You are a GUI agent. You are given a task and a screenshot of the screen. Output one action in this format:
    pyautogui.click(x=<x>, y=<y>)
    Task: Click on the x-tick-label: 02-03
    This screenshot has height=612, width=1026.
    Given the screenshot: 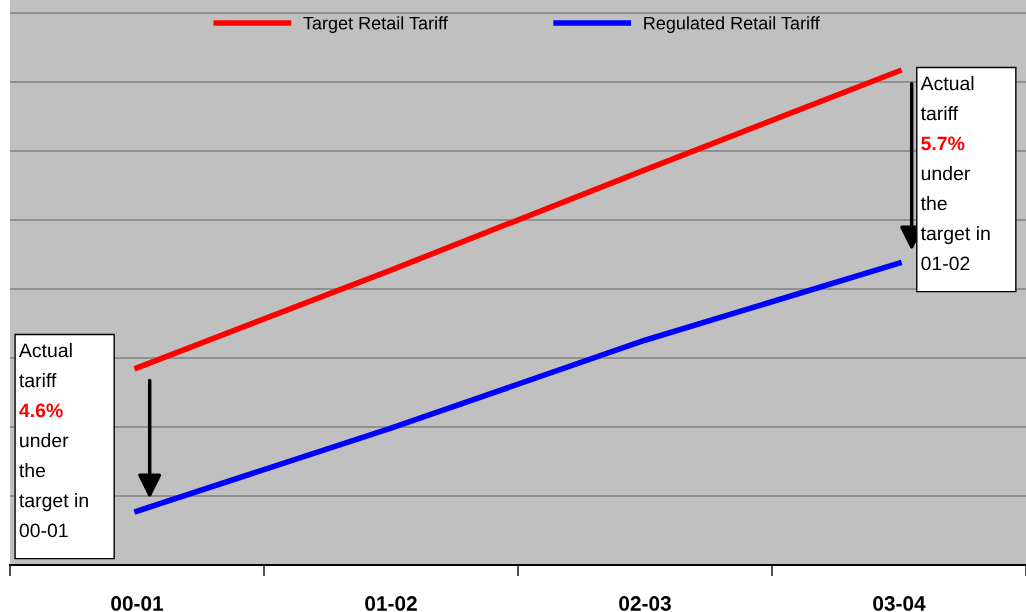 What is the action you would take?
    pyautogui.click(x=645, y=603)
    